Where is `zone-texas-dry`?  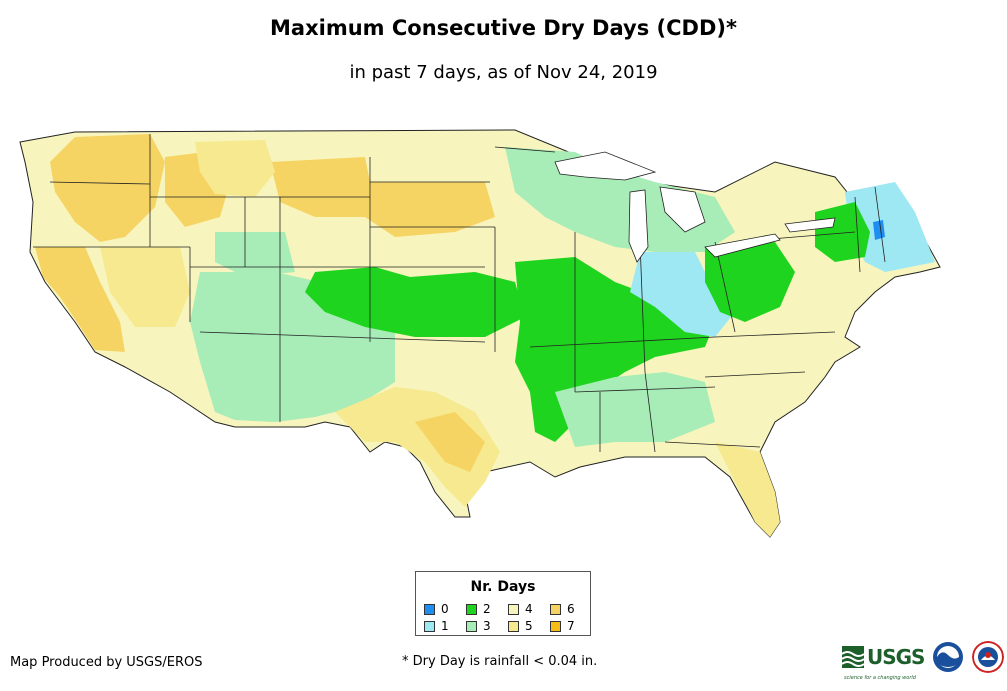
zone-texas-dry is located at coordinates (450, 442).